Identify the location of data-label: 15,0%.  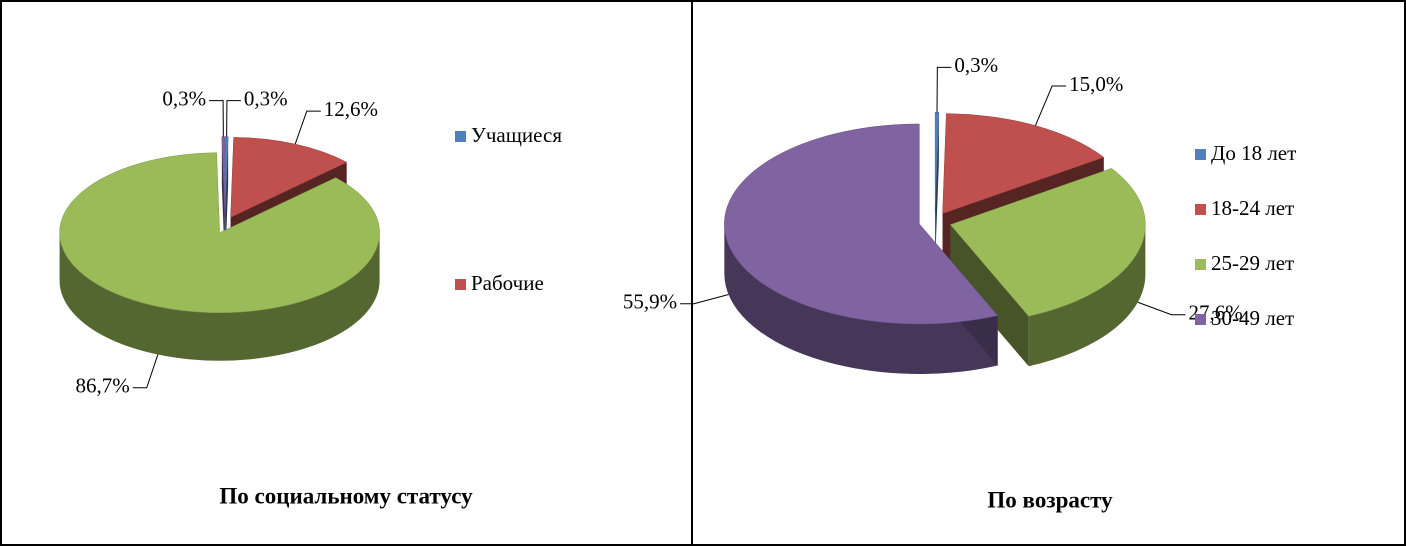
(1096, 84).